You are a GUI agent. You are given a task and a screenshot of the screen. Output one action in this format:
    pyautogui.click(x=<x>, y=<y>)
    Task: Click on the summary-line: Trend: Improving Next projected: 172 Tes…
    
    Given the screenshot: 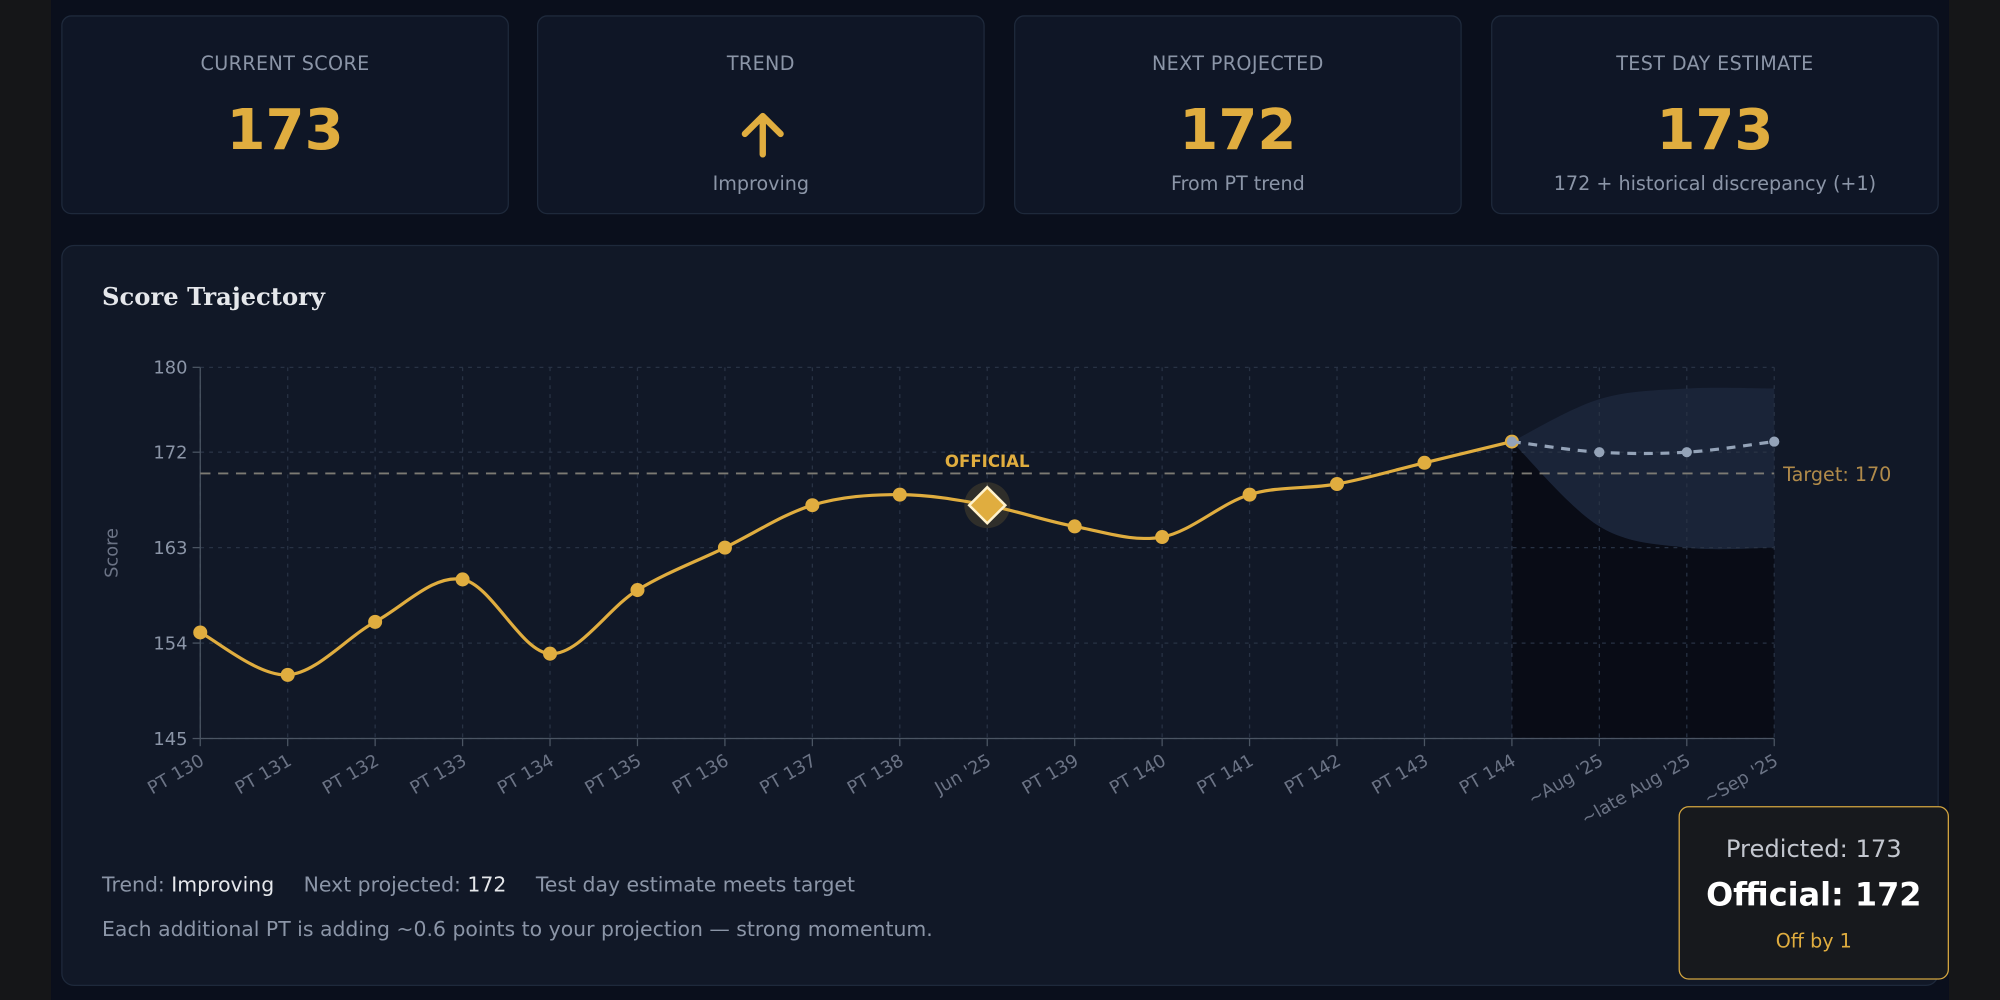 What is the action you would take?
    pyautogui.click(x=478, y=884)
    